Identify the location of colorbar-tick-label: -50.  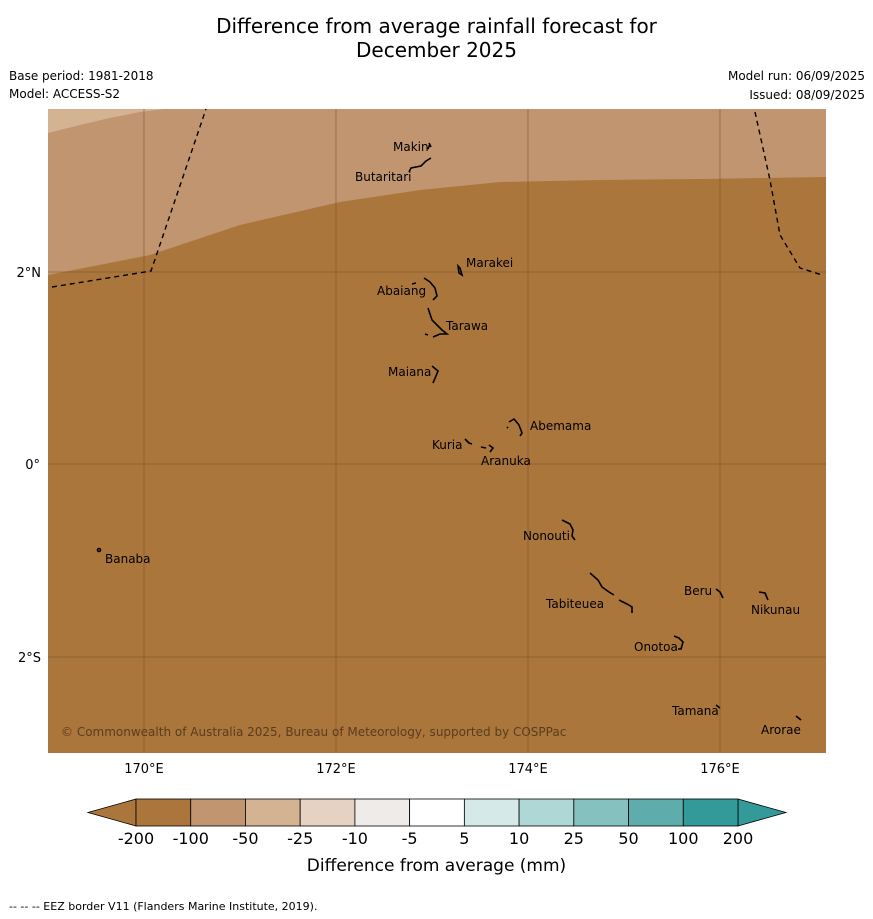
(245, 838).